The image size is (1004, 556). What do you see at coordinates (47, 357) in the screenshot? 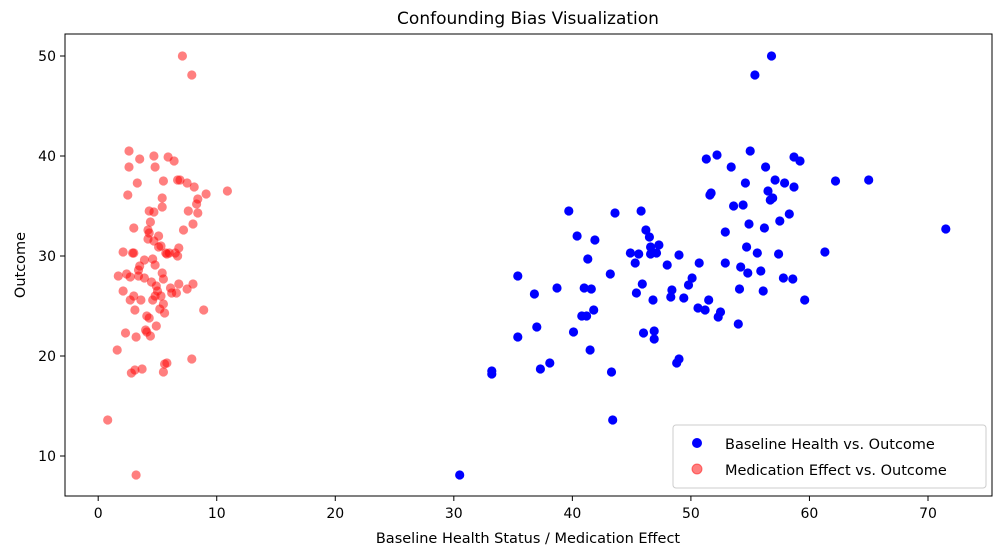
I see `y-tick-label: 20` at bounding box center [47, 357].